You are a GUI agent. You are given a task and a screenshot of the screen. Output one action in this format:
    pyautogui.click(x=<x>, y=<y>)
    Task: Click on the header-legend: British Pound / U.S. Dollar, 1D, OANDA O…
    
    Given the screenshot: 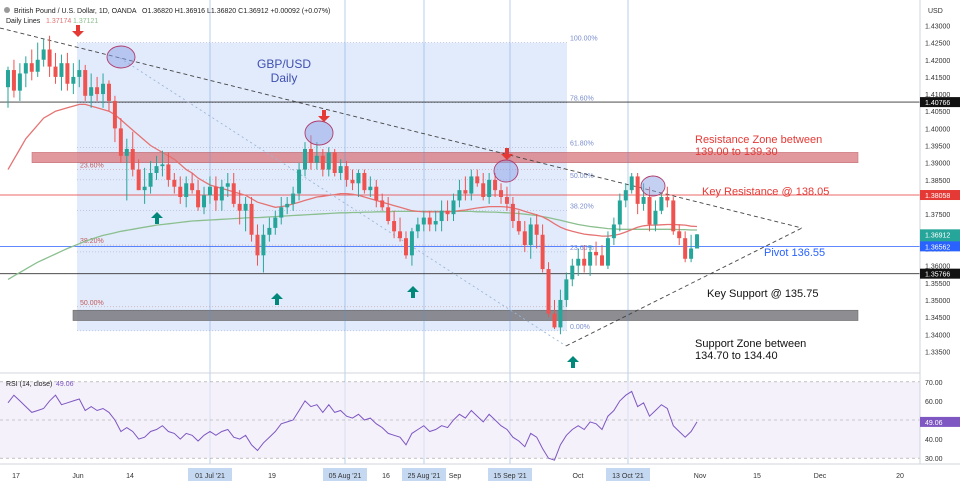 What is the action you would take?
    pyautogui.click(x=167, y=16)
    